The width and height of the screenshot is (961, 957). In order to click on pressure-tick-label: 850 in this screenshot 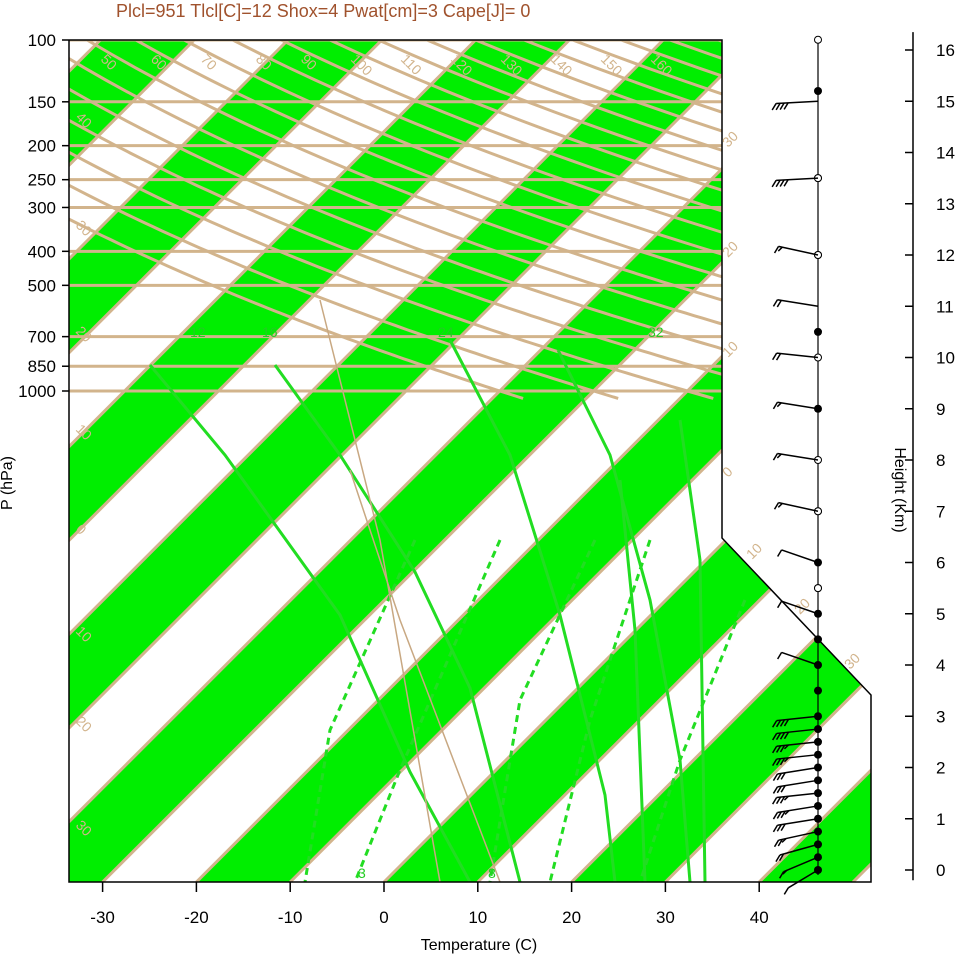, I will do `click(42, 366)`.